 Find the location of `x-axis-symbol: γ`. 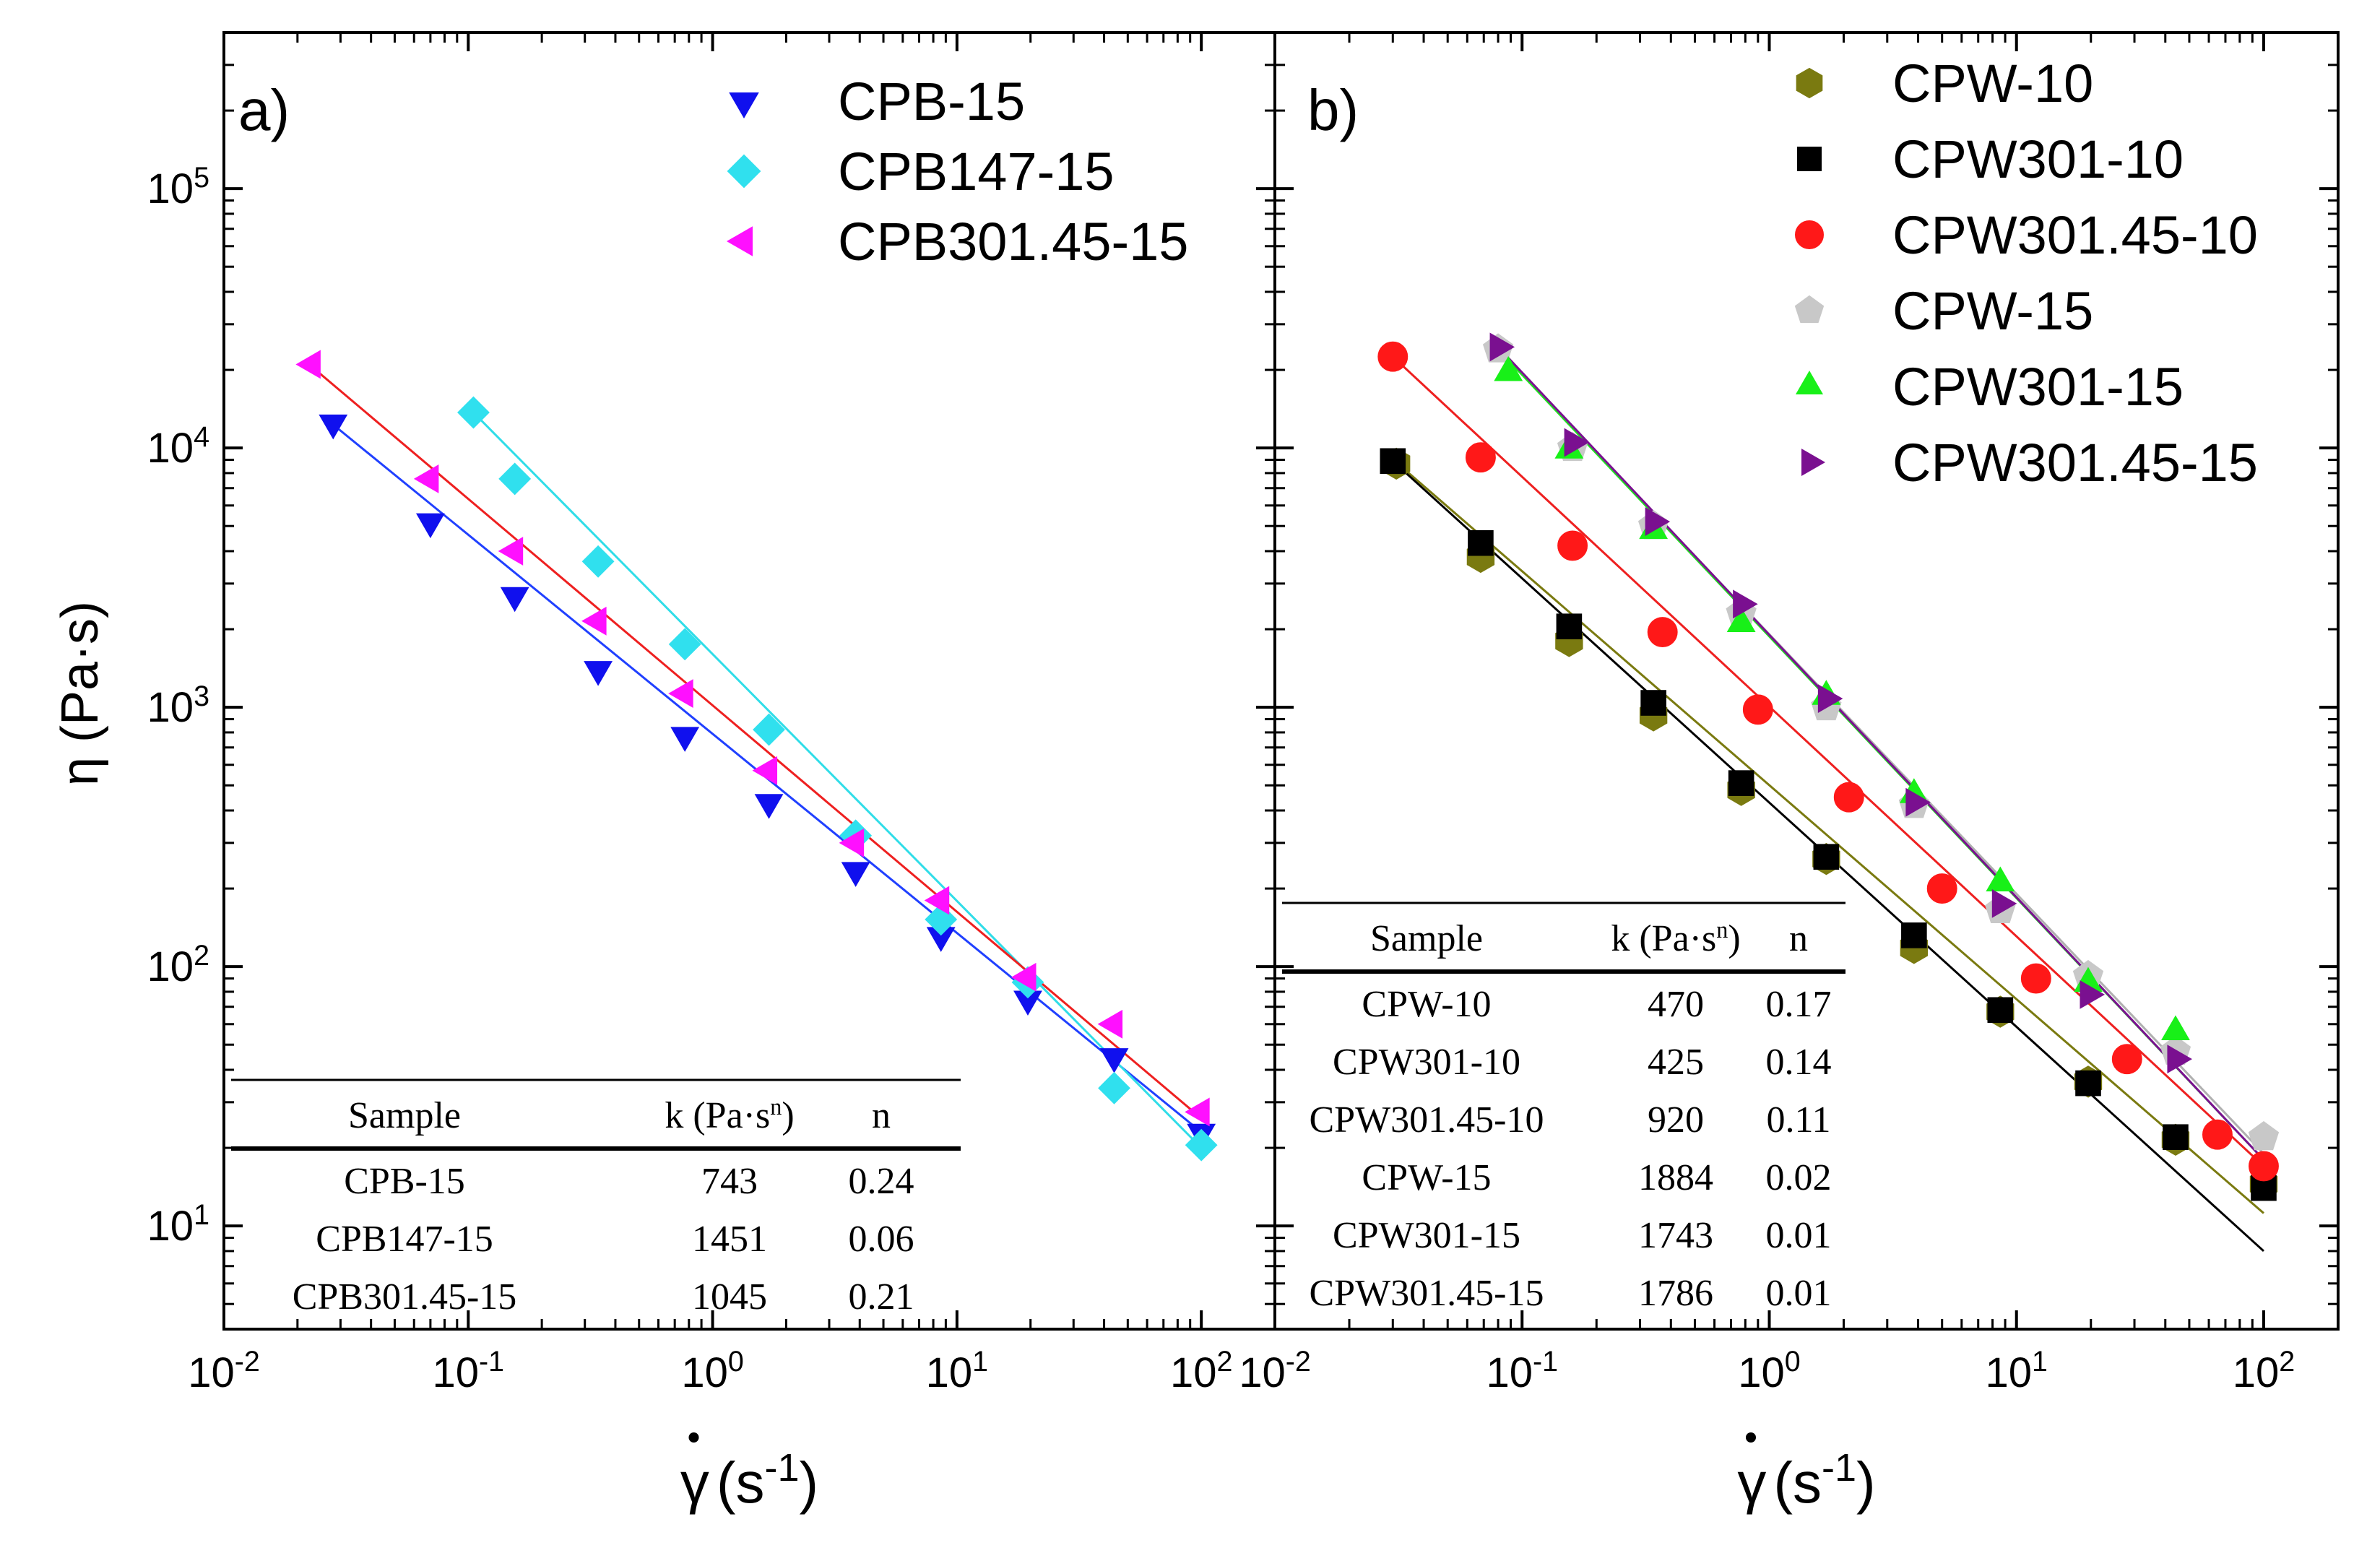

x-axis-symbol: γ is located at coordinates (694, 1482).